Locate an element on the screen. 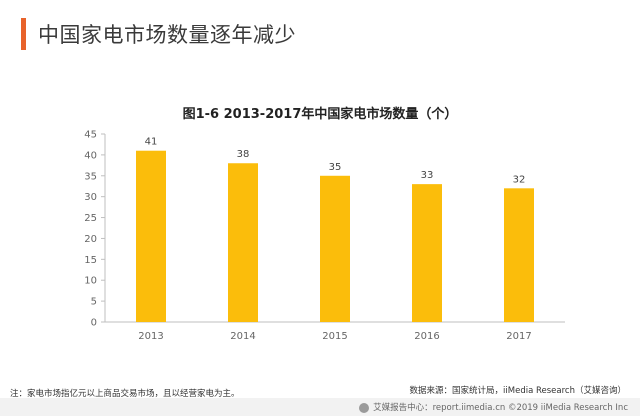 The height and width of the screenshot is (416, 640). chart-title: 图1-6 2013-2017年中国家电市场数量（个） is located at coordinates (320, 114).